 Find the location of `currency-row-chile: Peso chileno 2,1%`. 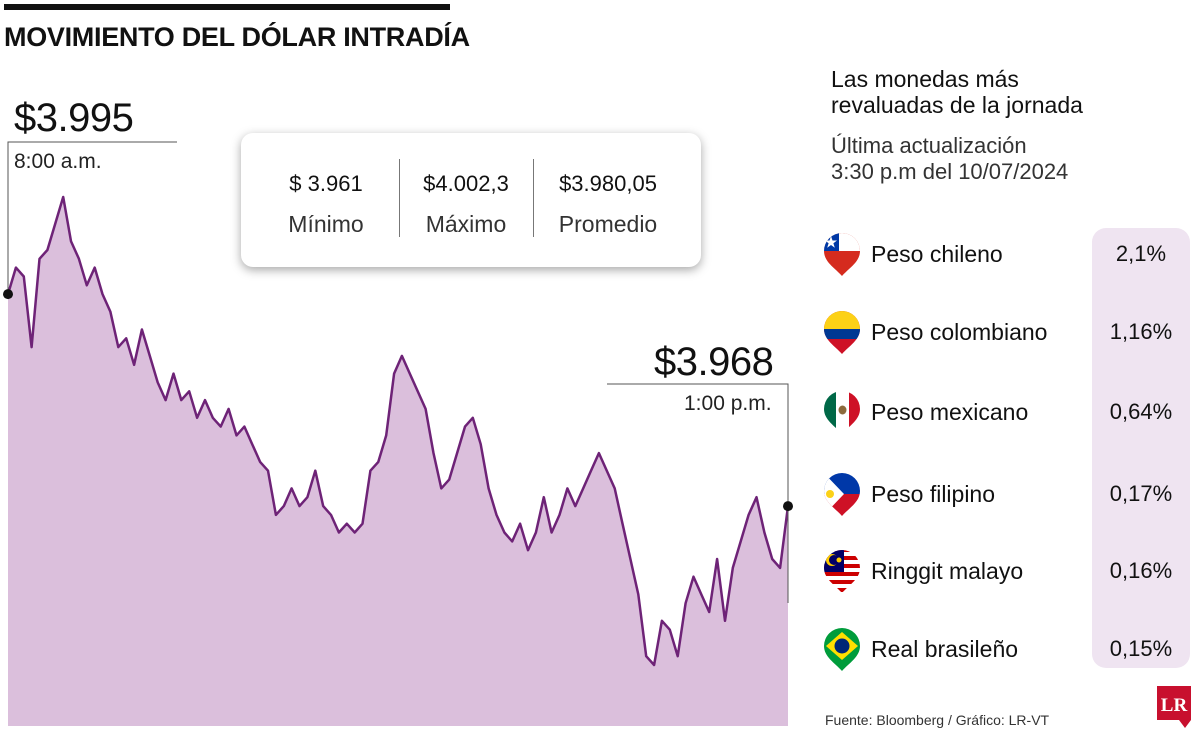

currency-row-chile: Peso chileno 2,1% is located at coordinates (1007, 254).